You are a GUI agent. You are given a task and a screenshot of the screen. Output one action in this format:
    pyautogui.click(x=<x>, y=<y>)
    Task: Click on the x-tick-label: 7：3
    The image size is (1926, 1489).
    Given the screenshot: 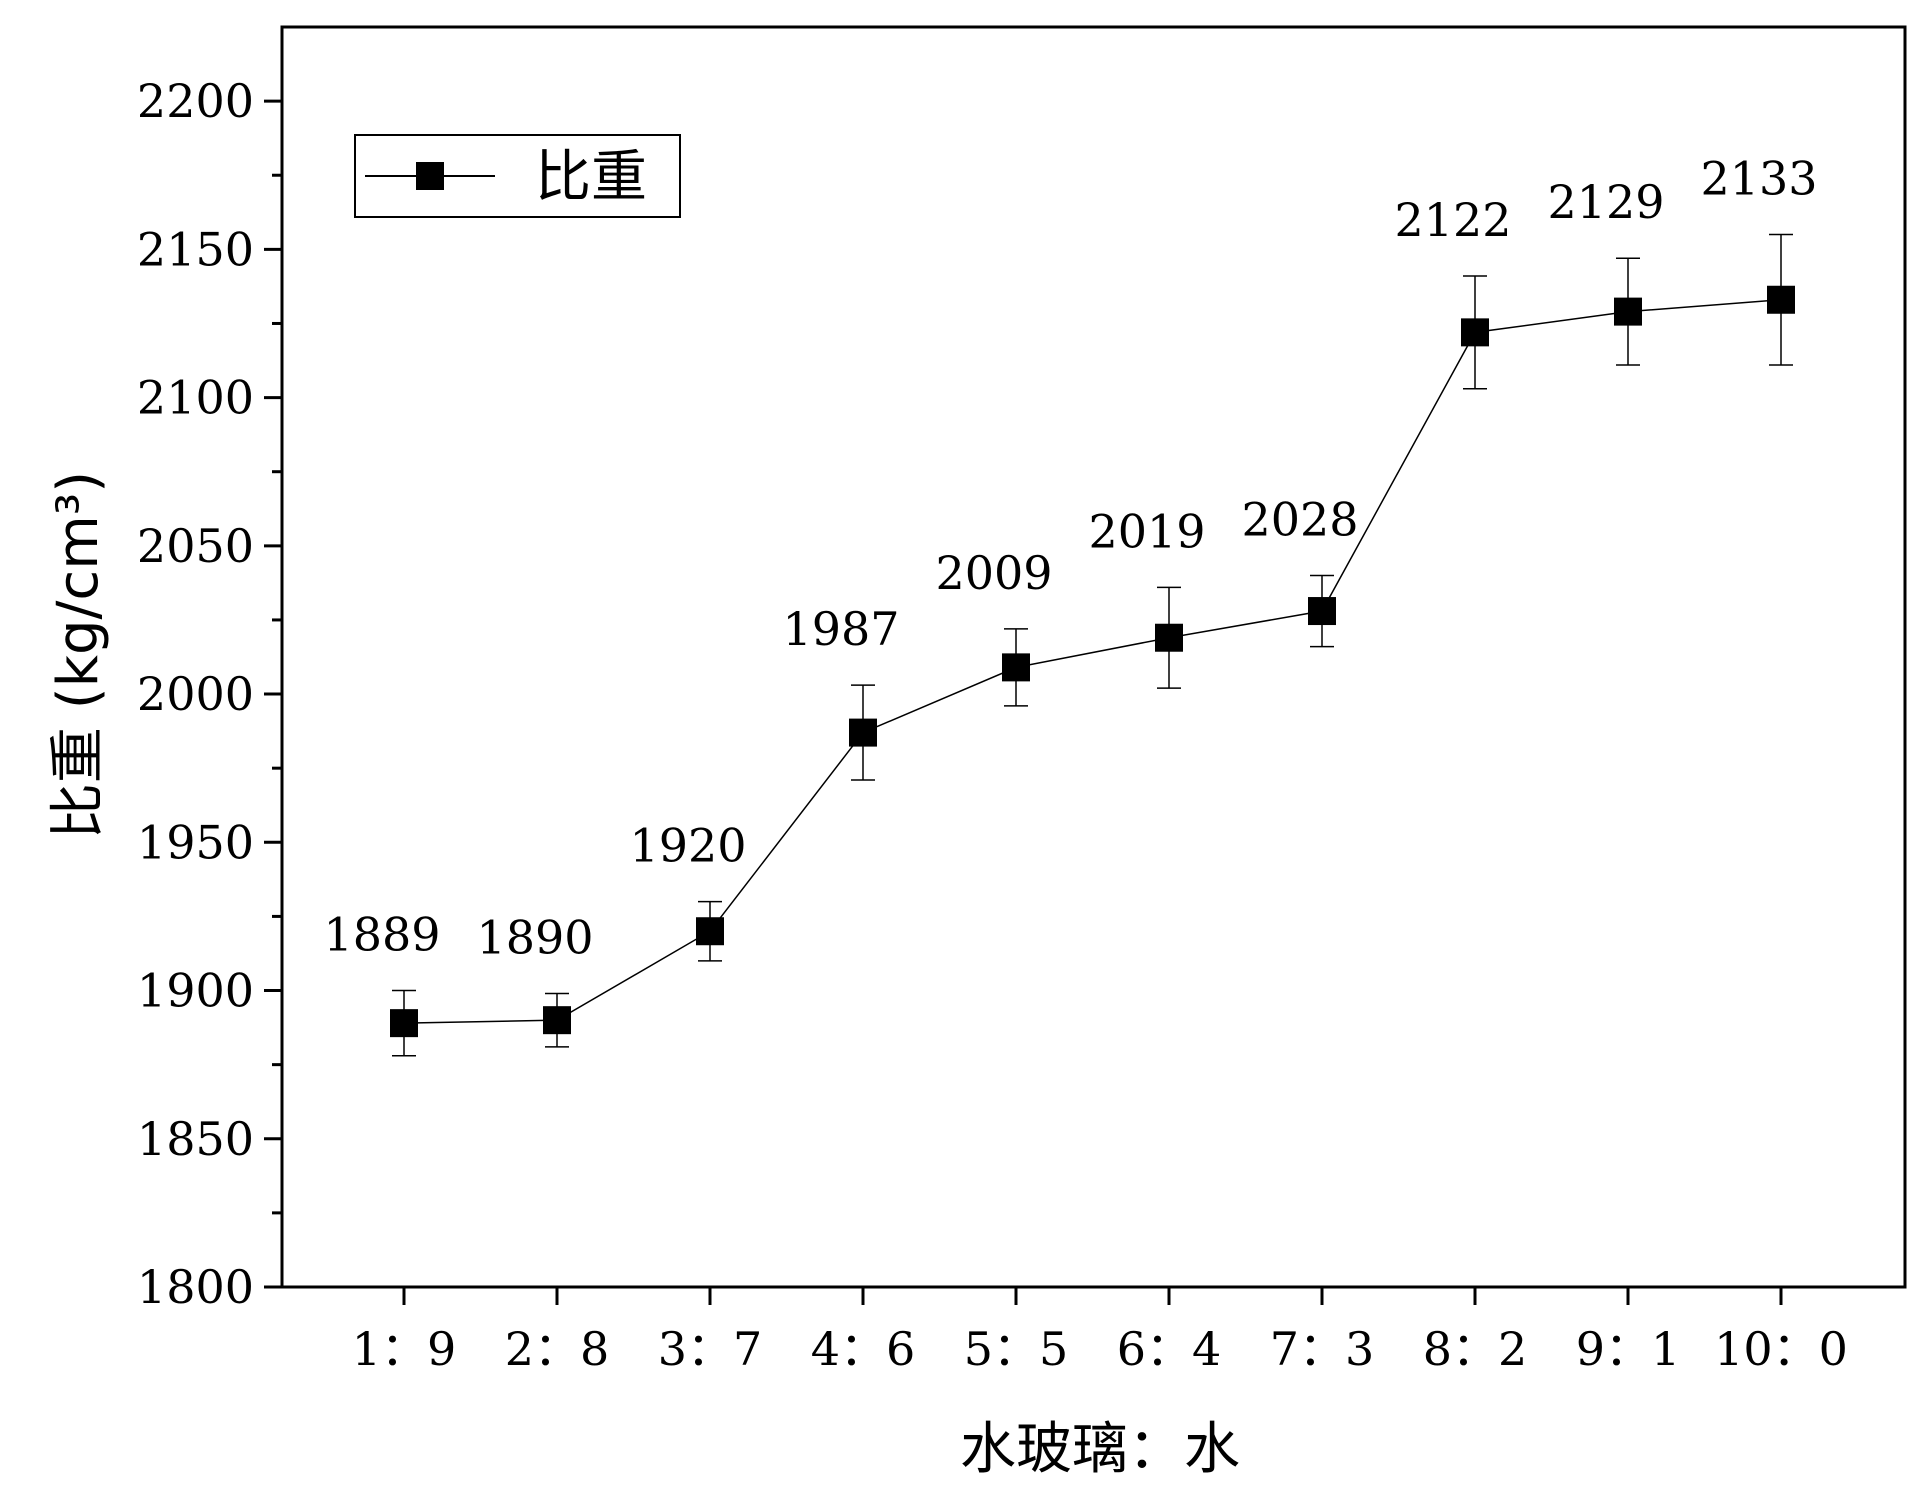 What is the action you would take?
    pyautogui.click(x=1322, y=1349)
    